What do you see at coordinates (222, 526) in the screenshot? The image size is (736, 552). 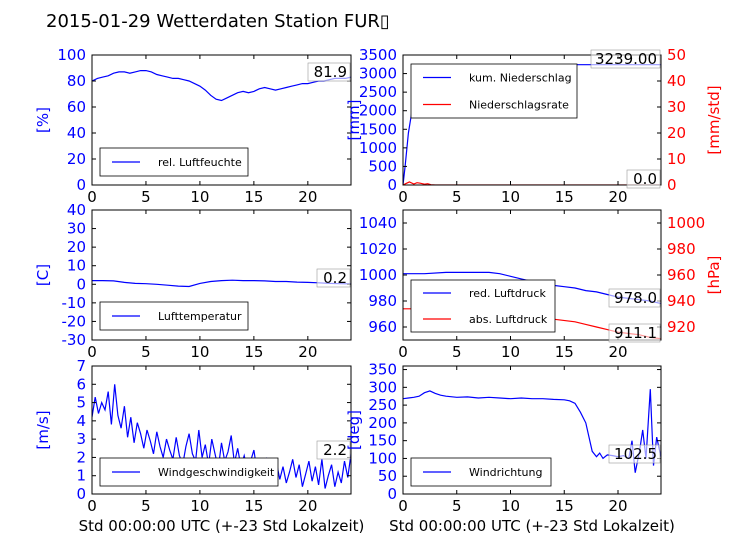 I see `x-axis-label: Std 00:00:00 UTC (+-23 Std Lokalzeit)` at bounding box center [222, 526].